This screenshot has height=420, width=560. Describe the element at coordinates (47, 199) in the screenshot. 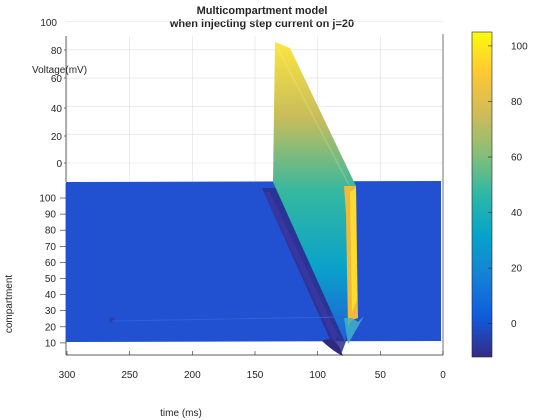

I see `y-tick-label: 100` at that location.